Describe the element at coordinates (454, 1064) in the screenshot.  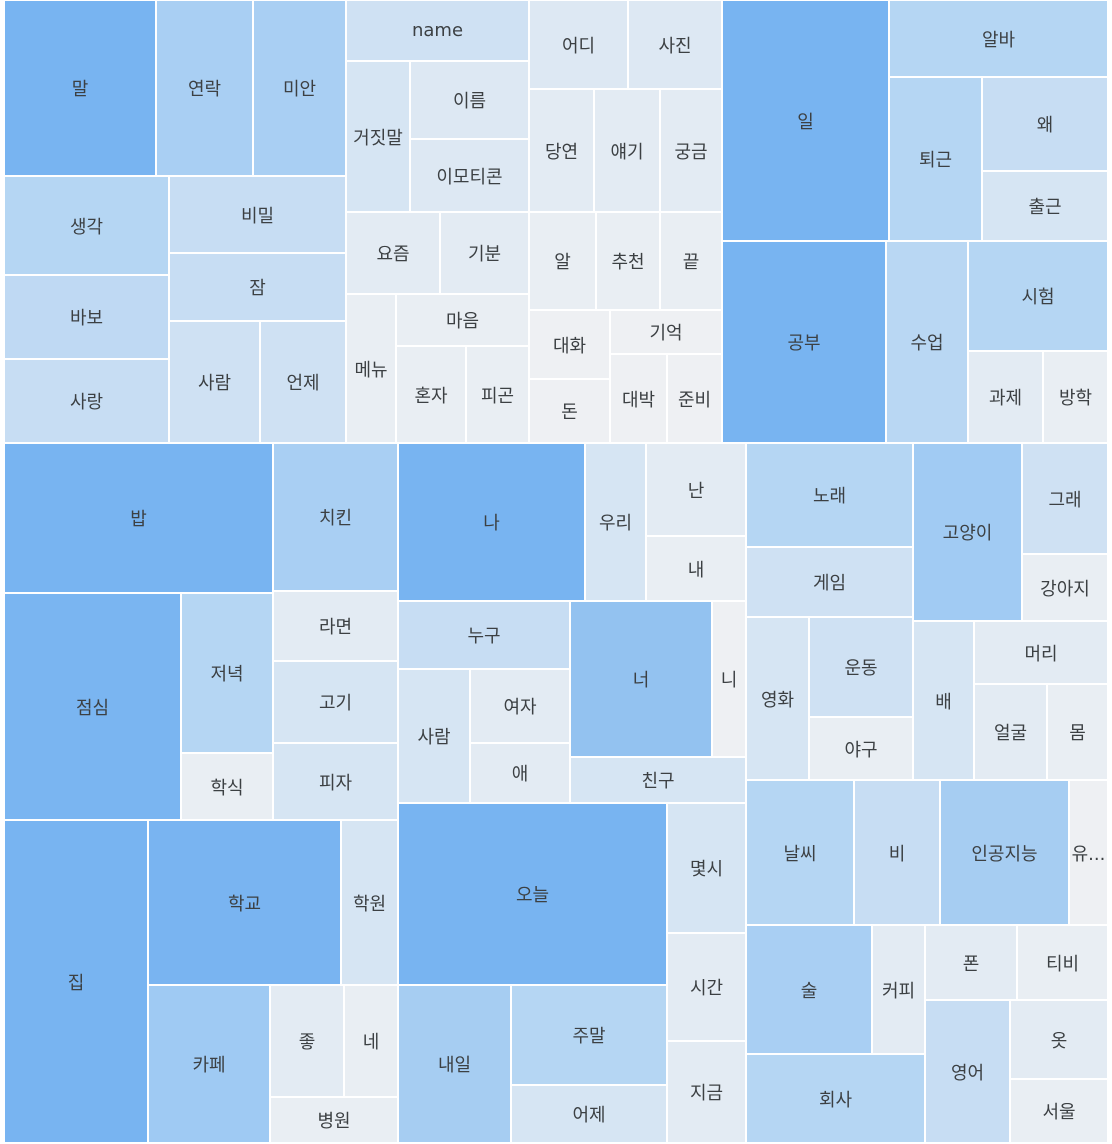
I see `tile: 내일` at that location.